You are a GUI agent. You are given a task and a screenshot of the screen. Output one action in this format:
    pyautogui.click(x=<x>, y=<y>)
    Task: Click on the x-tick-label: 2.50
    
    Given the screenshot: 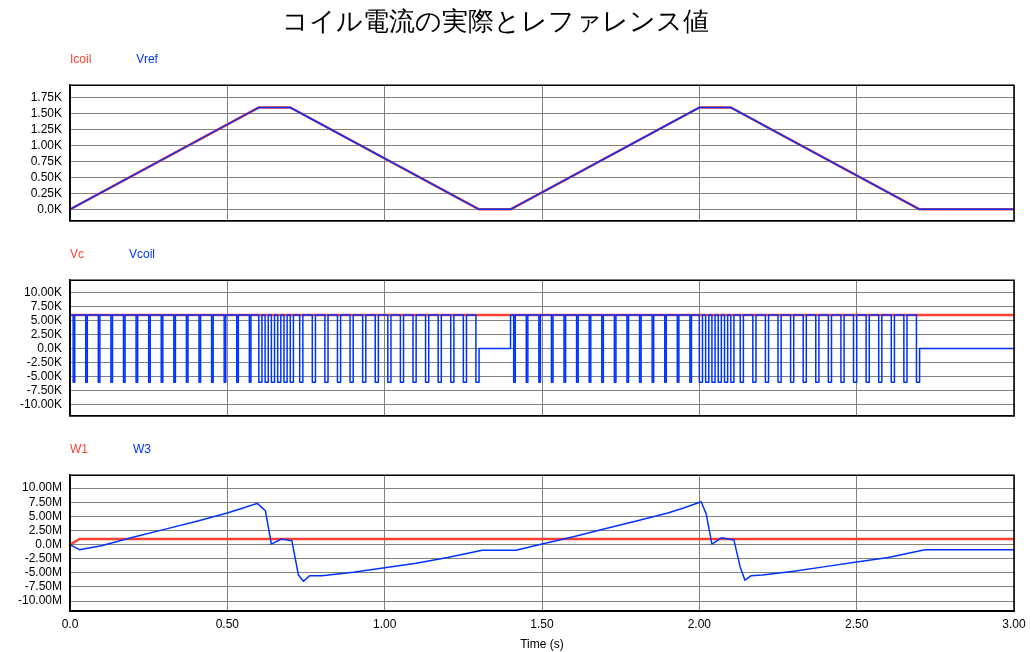 What is the action you would take?
    pyautogui.click(x=856, y=623)
    